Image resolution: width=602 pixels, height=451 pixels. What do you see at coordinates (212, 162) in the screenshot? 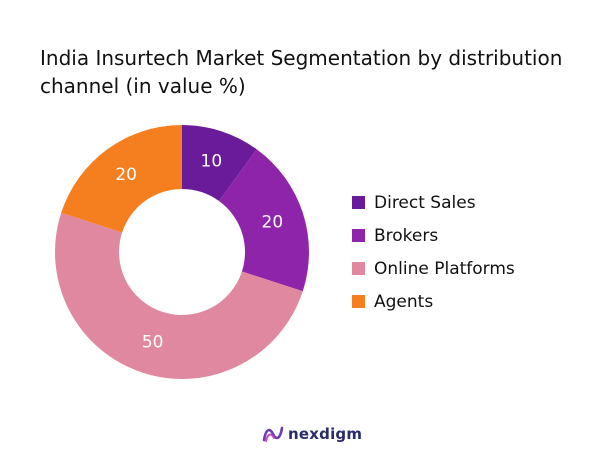
I see `data-label-direct-sales: 10` at bounding box center [212, 162].